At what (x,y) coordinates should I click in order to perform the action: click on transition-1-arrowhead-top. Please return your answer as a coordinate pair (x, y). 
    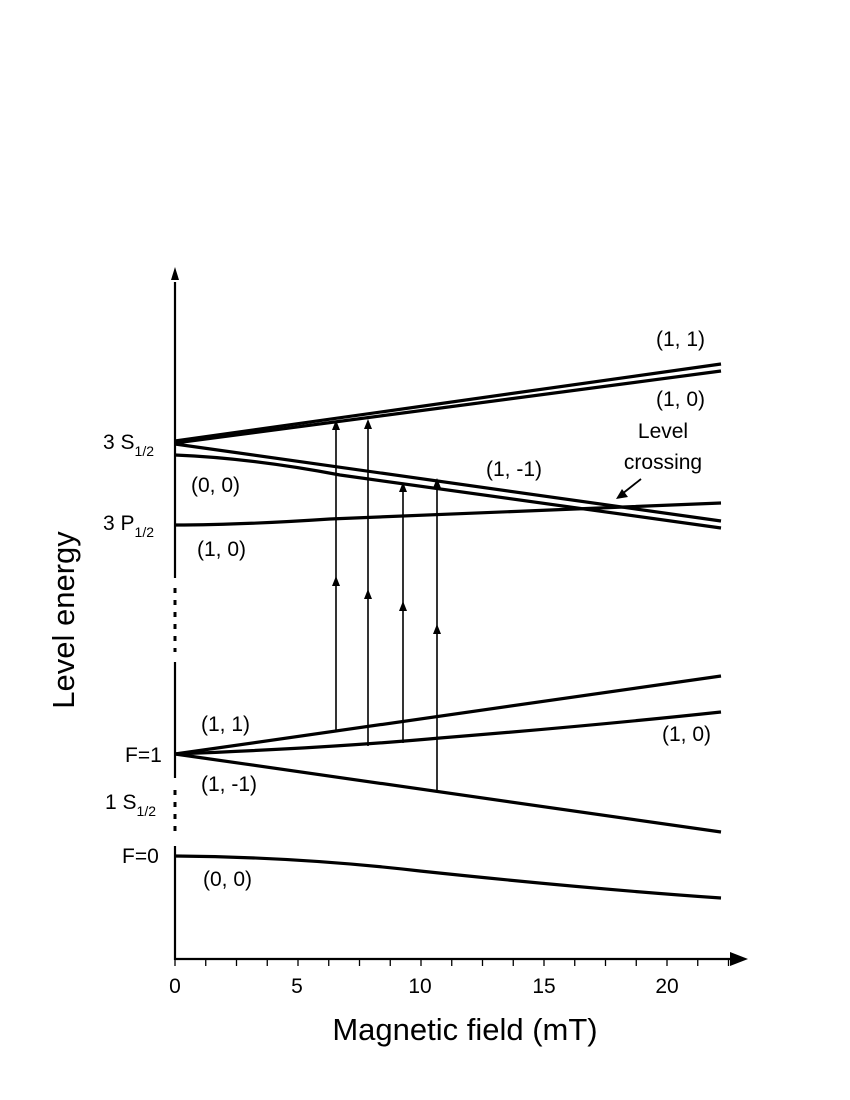
    Looking at the image, I should click on (336, 425).